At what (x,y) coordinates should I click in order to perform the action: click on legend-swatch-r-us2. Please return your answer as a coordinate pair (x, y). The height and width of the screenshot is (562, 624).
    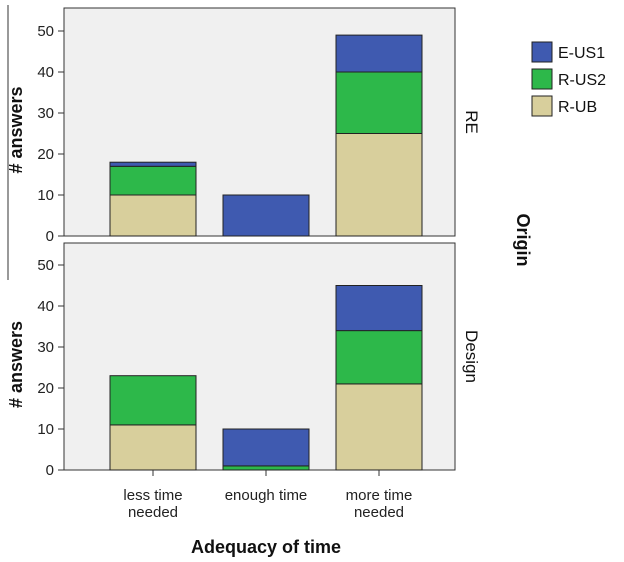
    Looking at the image, I should click on (542, 79).